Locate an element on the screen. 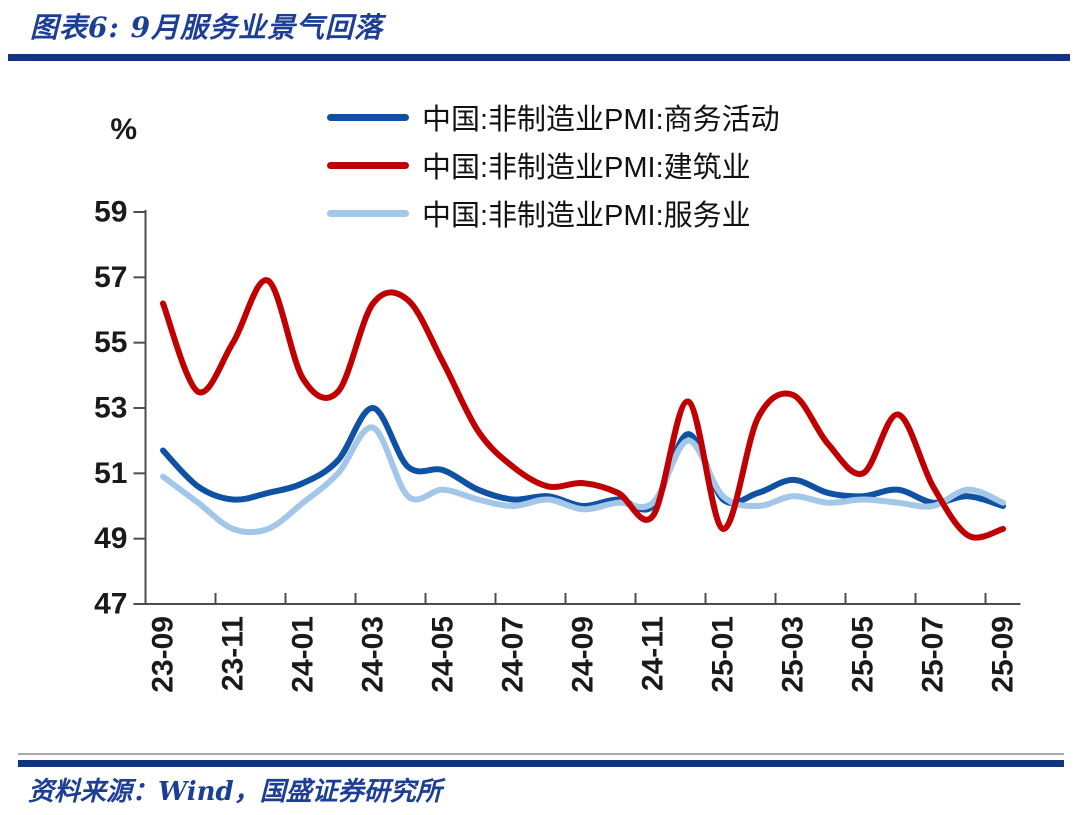  x-tick-label: 24-05 is located at coordinates (443, 654).